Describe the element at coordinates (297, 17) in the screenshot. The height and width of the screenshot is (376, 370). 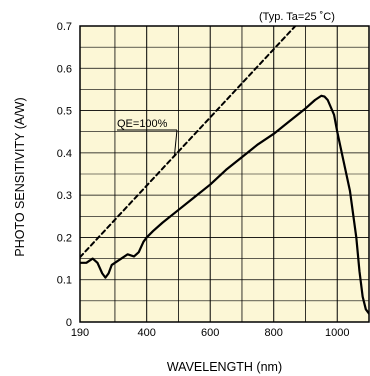
I see `condition-note: (Typ. Ta=25 ˚C)` at that location.